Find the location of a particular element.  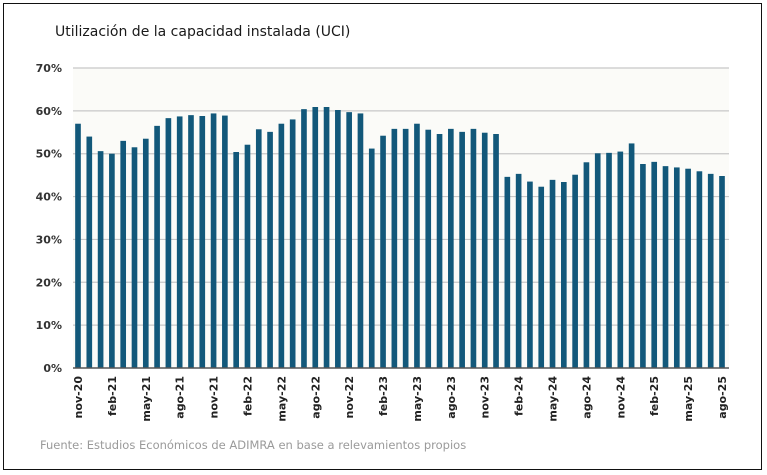

y-tick-label: 30% is located at coordinates (49, 239).